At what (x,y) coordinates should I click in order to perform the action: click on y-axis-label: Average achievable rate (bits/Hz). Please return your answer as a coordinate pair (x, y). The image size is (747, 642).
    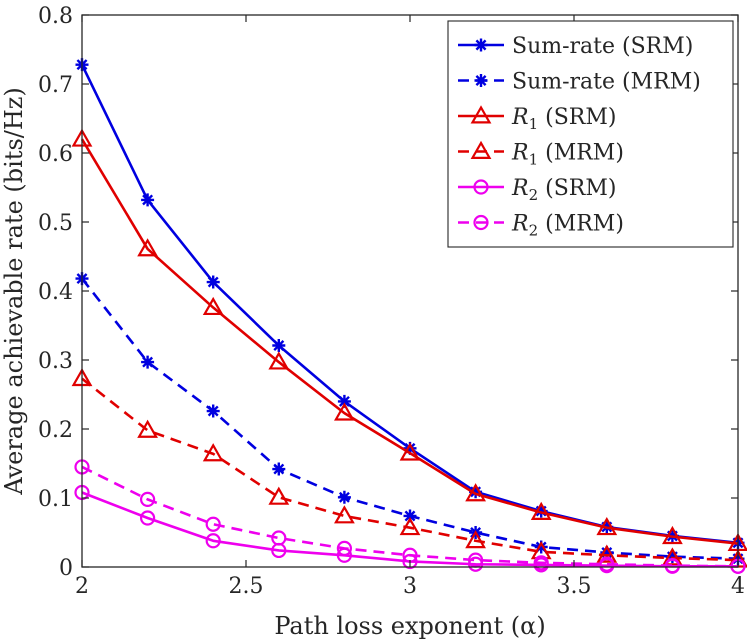
    Looking at the image, I should click on (14, 291).